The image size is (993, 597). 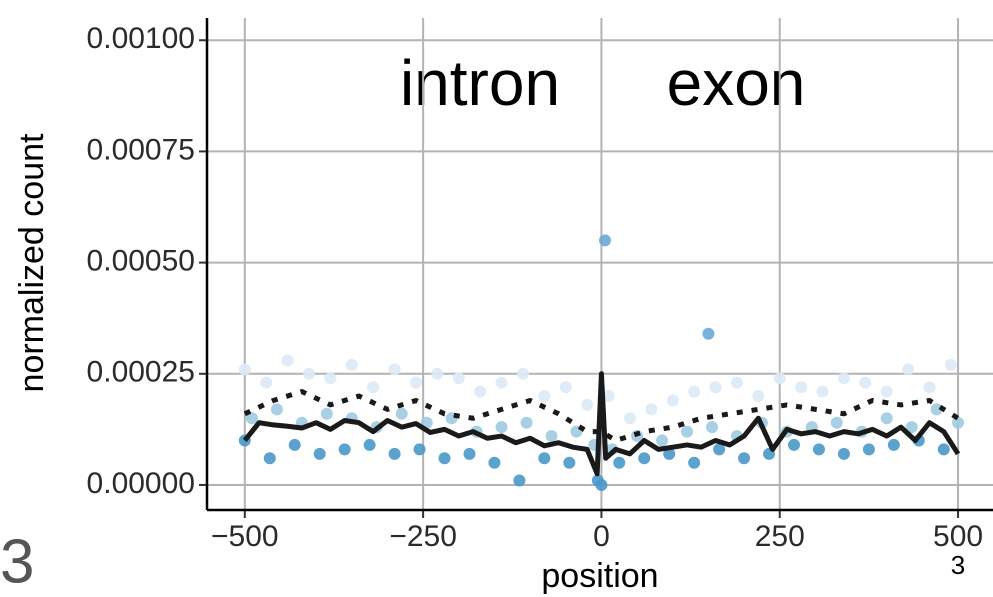 I want to click on page-number: 3, so click(x=958, y=565).